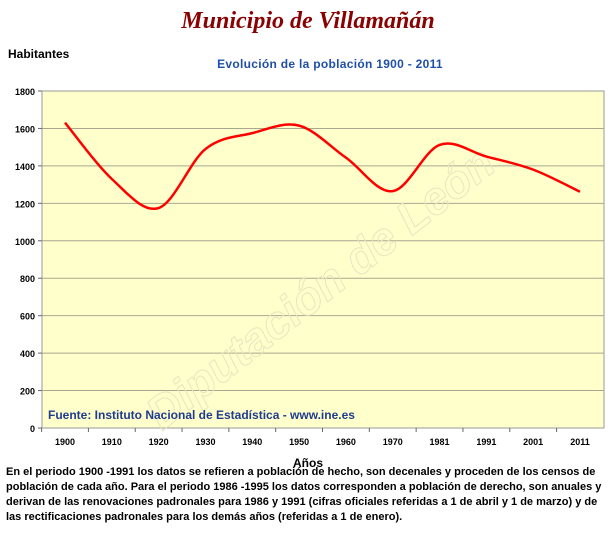  What do you see at coordinates (252, 442) in the screenshot?
I see `x-tick-label: 1940` at bounding box center [252, 442].